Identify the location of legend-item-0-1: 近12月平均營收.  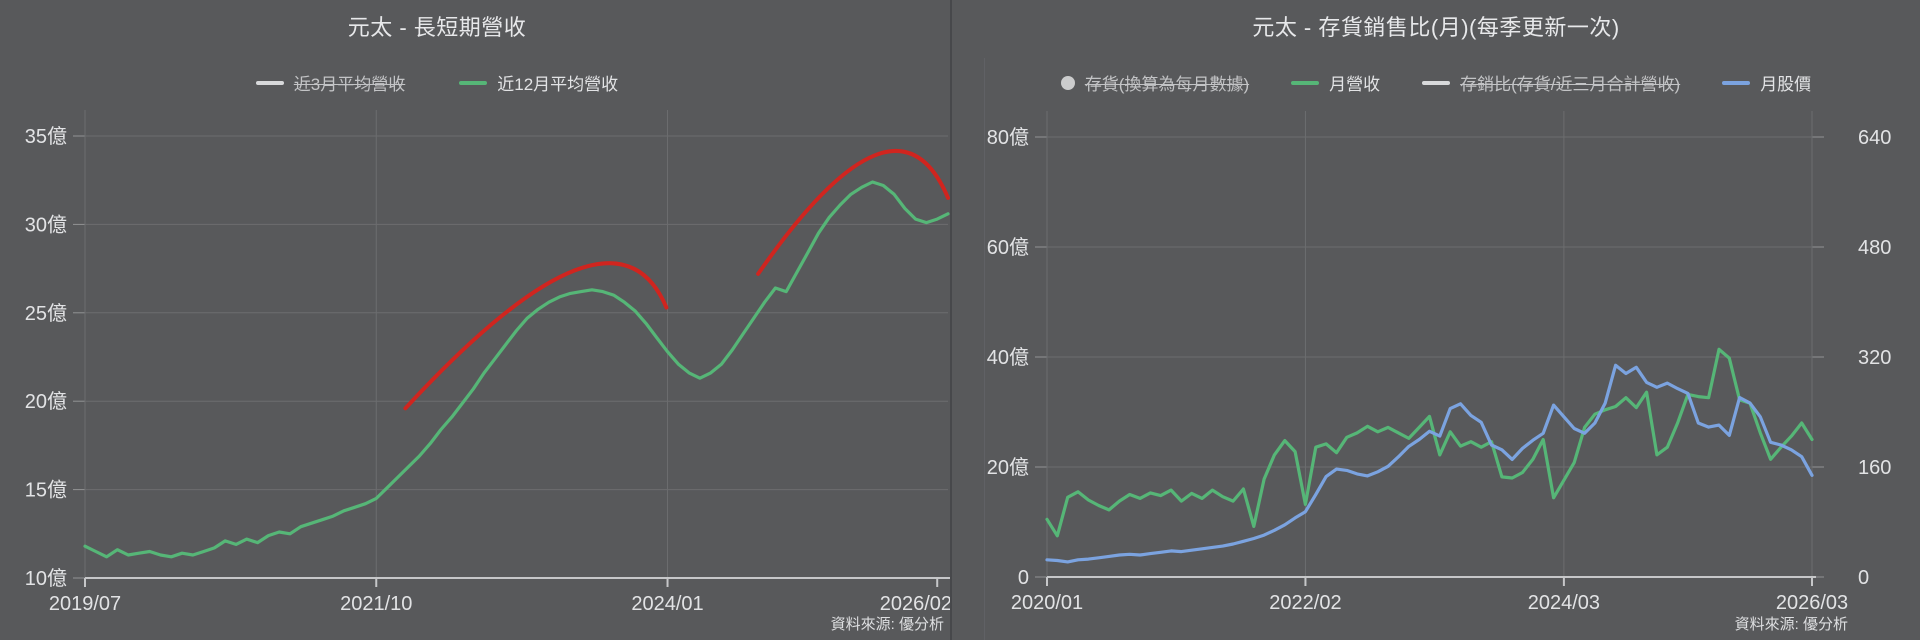
(538, 82).